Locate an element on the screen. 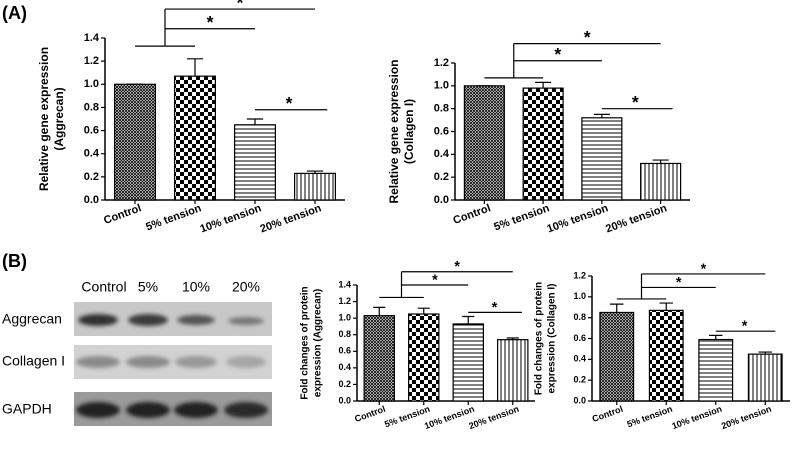 Image resolution: width=800 pixels, height=451 pixels. row-label: GAPDH is located at coordinates (27, 409).